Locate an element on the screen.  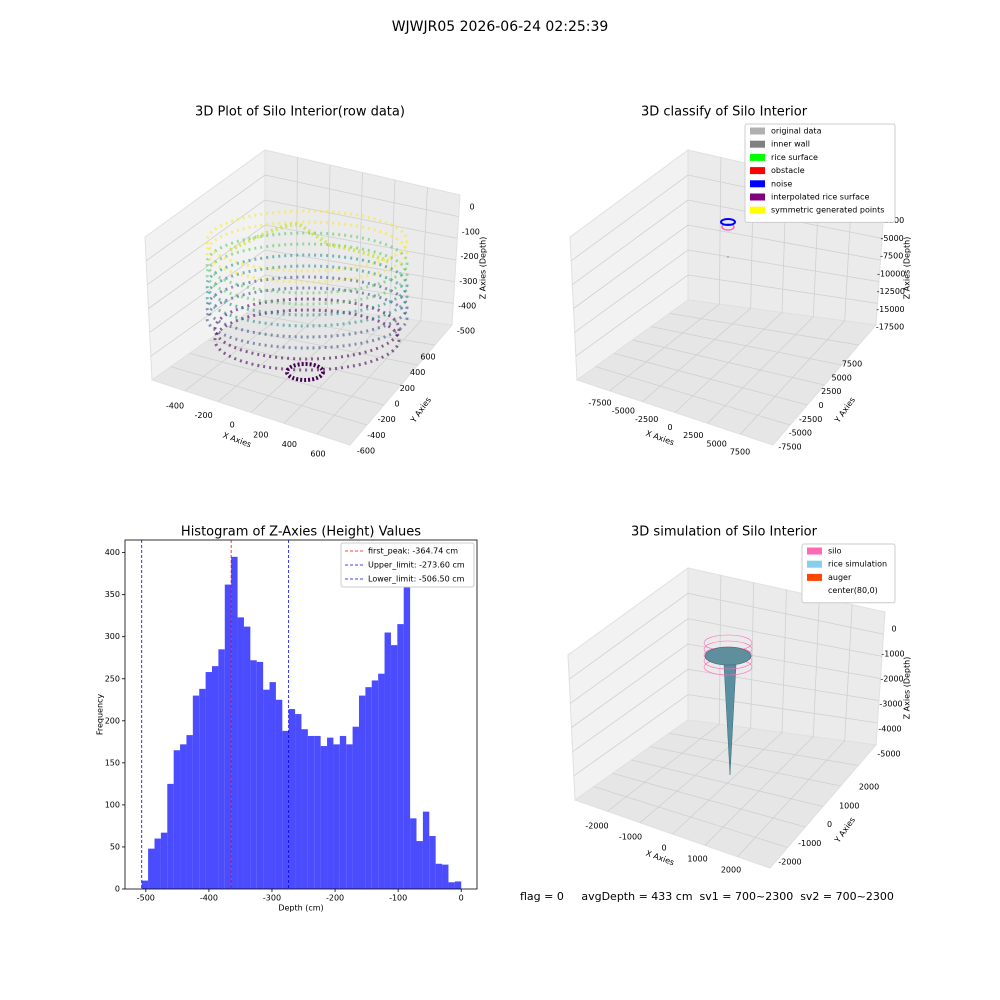
y-tick-label: 250 is located at coordinates (112, 678).